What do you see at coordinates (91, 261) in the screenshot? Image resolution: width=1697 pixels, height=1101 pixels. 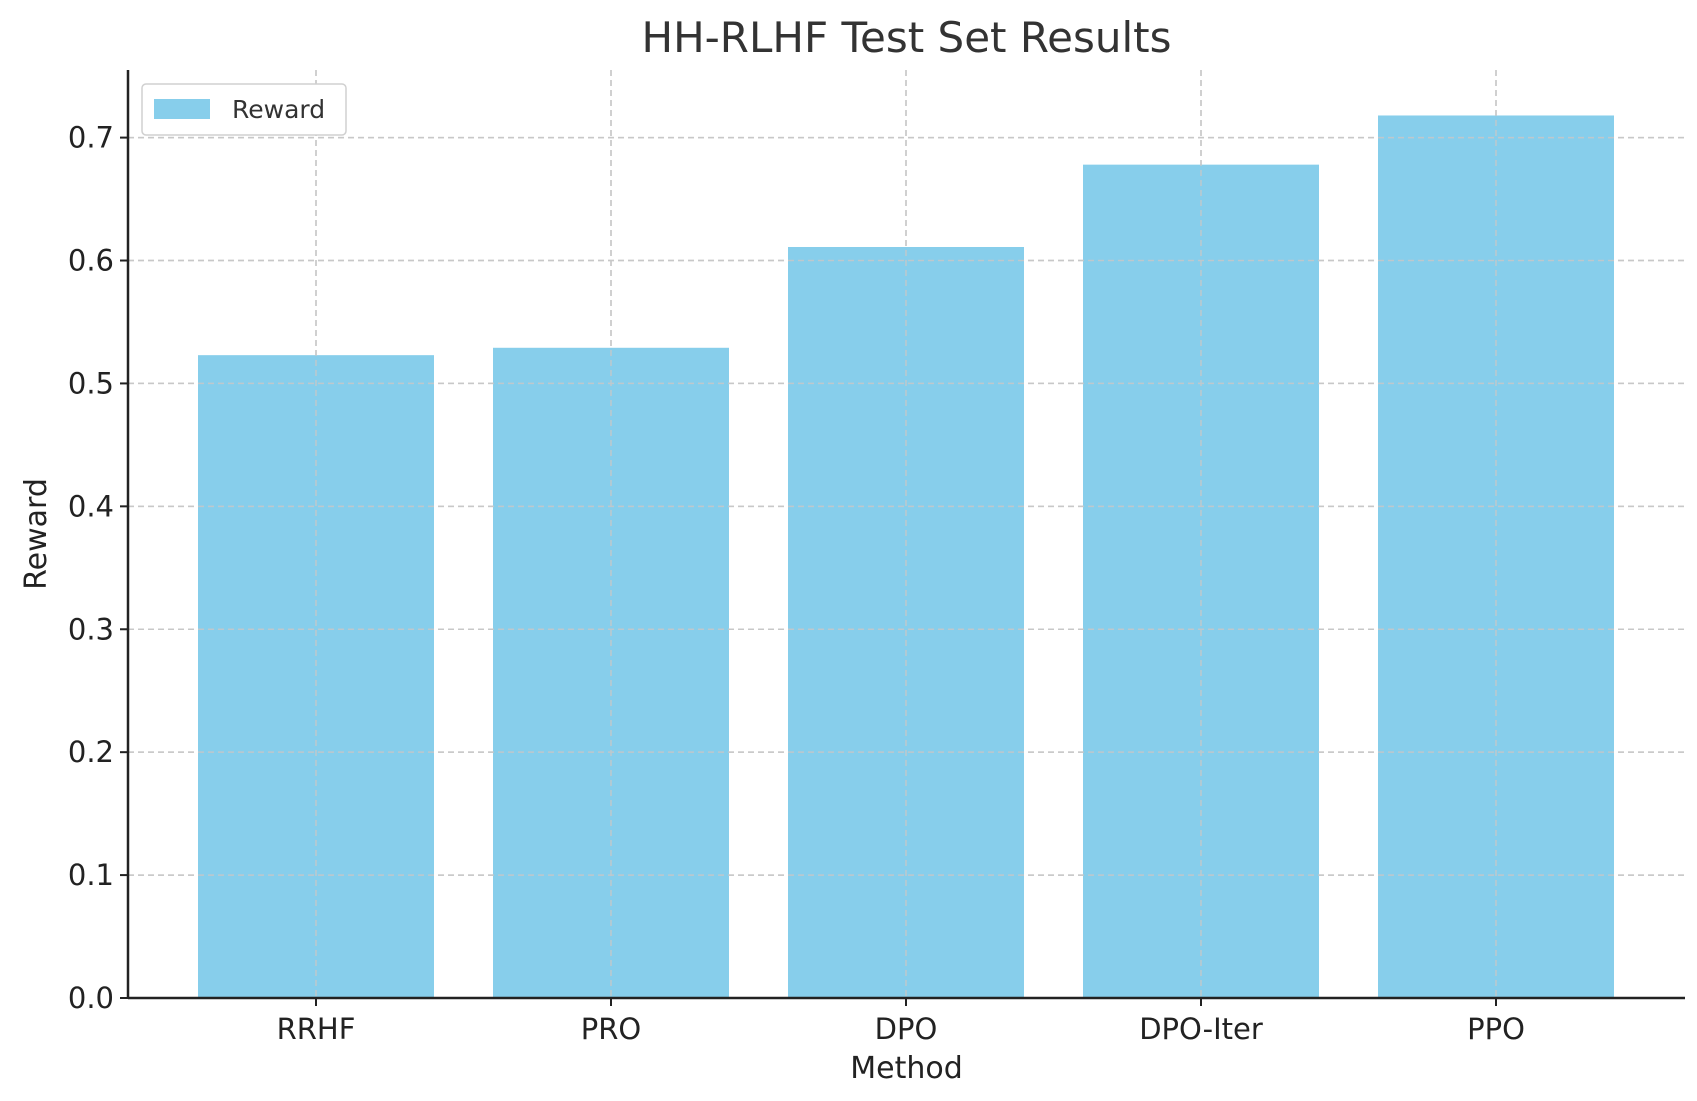 I see `y-tick-label: 0.6` at bounding box center [91, 261].